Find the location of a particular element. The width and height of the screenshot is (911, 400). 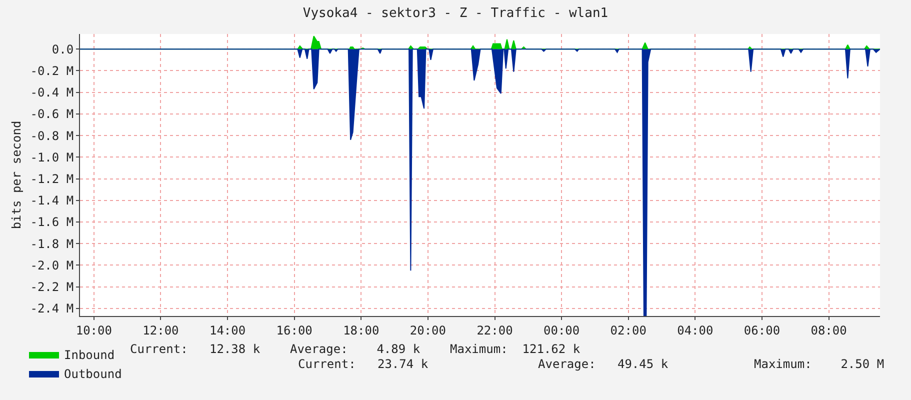

y-tick-label: -0.8 M is located at coordinates (52, 135).